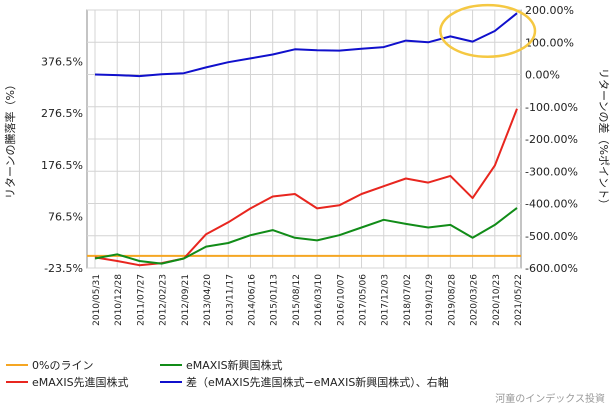 Image resolution: width=613 pixels, height=409 pixels. What do you see at coordinates (341, 300) in the screenshot?
I see `x-tick-label: 2016/10/07` at bounding box center [341, 300].